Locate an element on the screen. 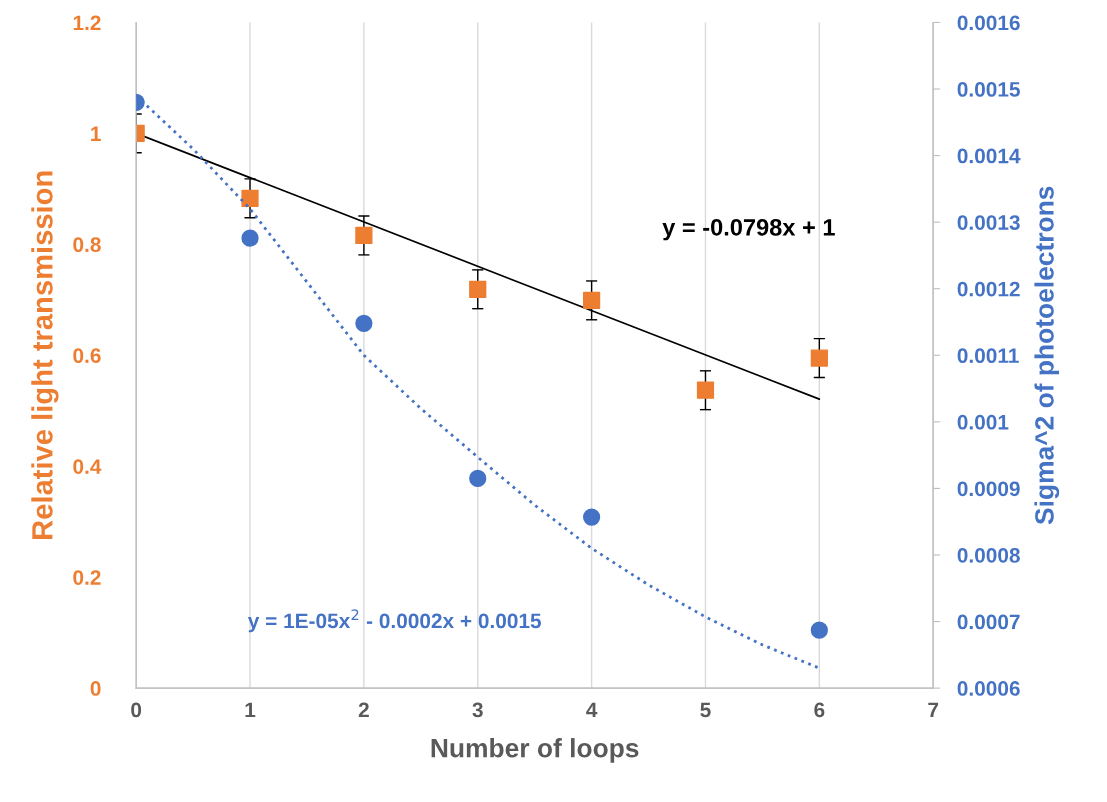 The height and width of the screenshot is (802, 1107). y2-tick-label: 0.0007 is located at coordinates (988, 622).